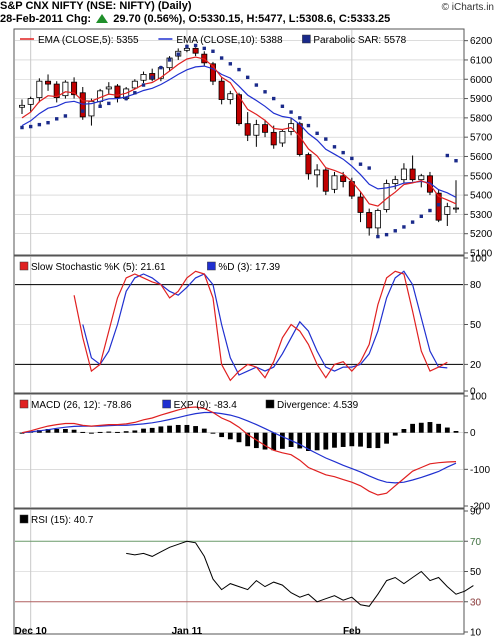  I want to click on legend-label: RSI (15): 40.7, so click(62, 520).